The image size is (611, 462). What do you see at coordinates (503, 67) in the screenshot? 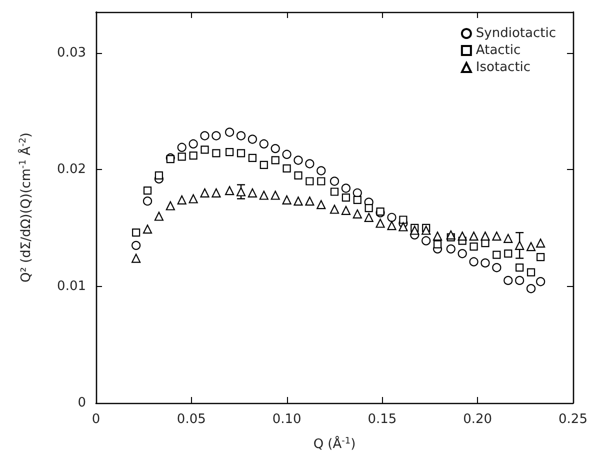
I see `legend-label: Isotactic` at bounding box center [503, 67].